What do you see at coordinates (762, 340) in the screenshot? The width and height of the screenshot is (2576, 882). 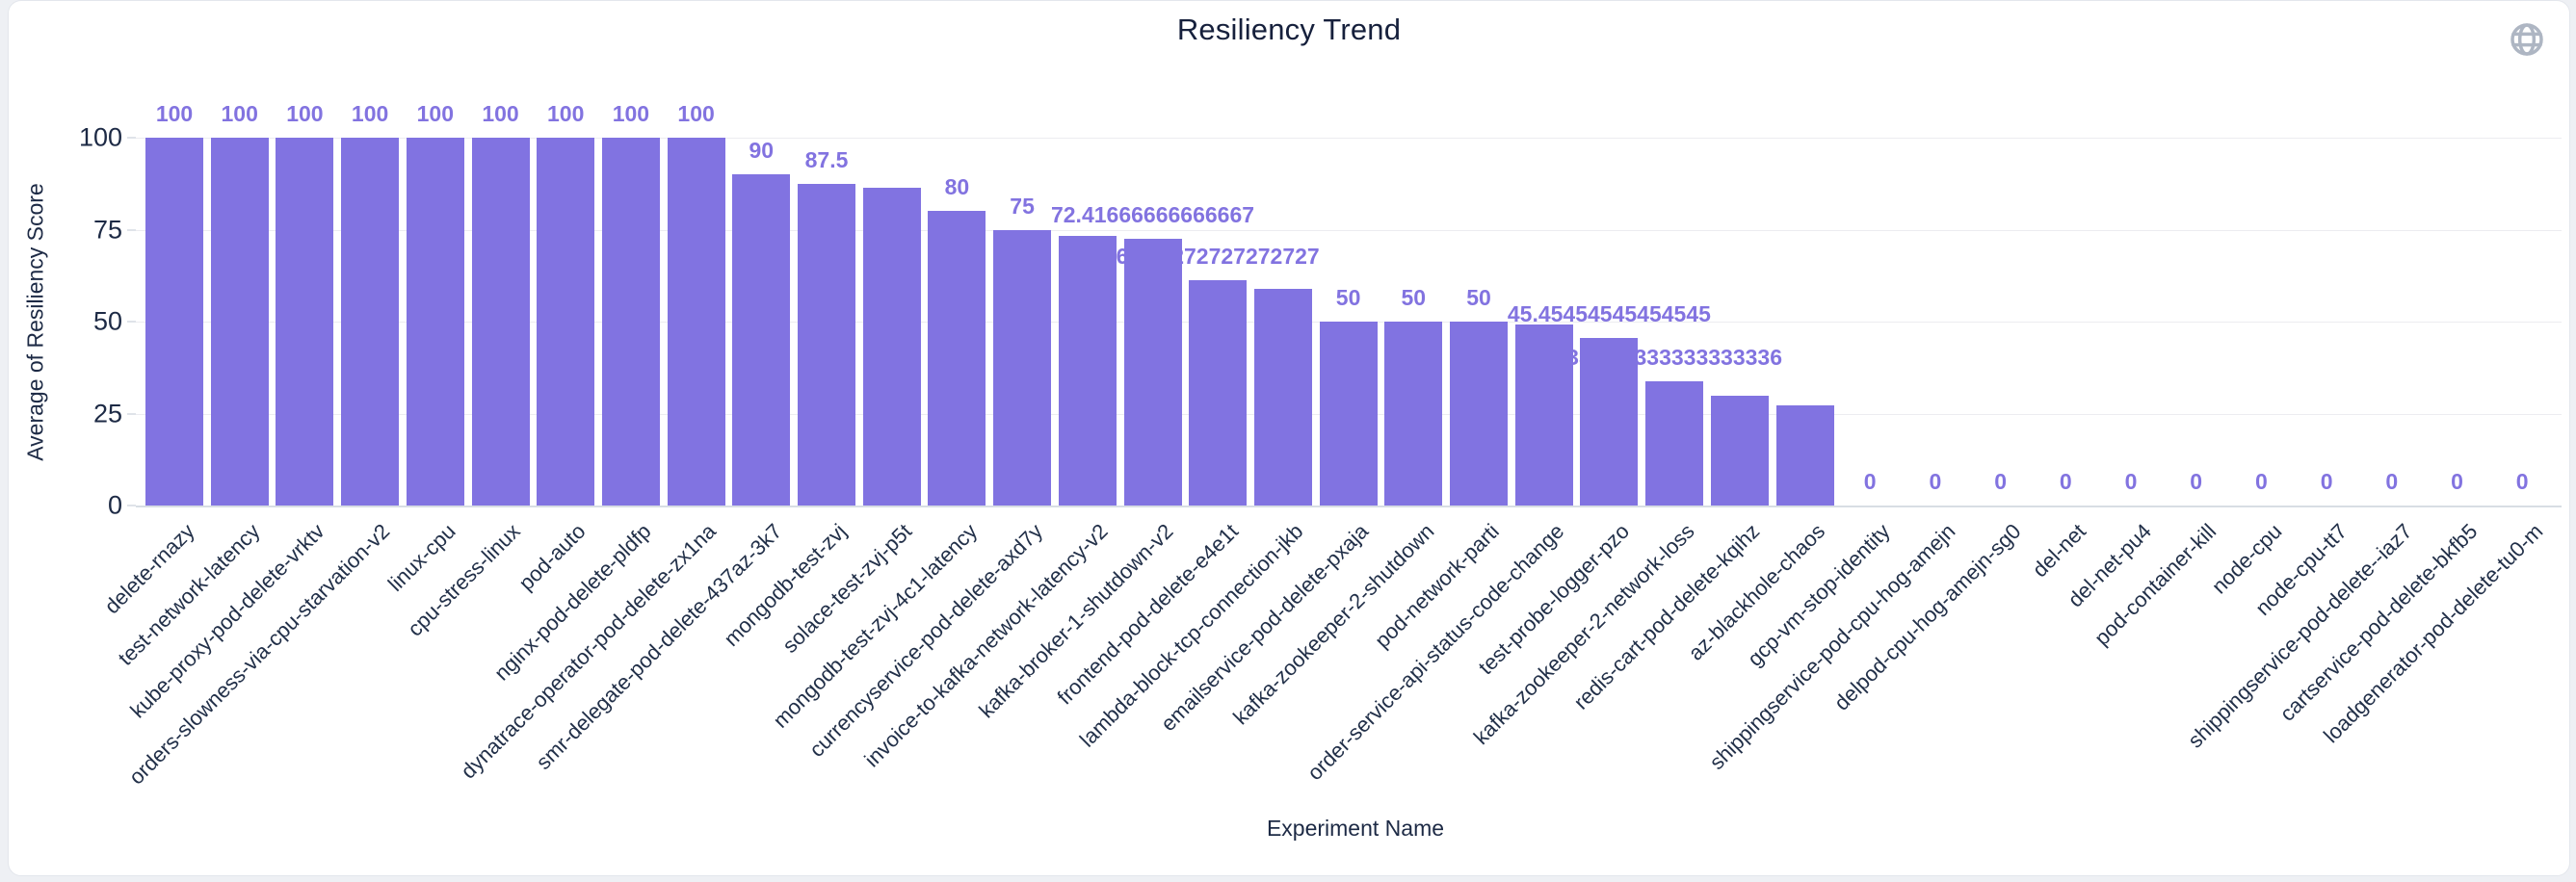 I see `bar-smr-delegate-pod-delete-437az-3k7` at bounding box center [762, 340].